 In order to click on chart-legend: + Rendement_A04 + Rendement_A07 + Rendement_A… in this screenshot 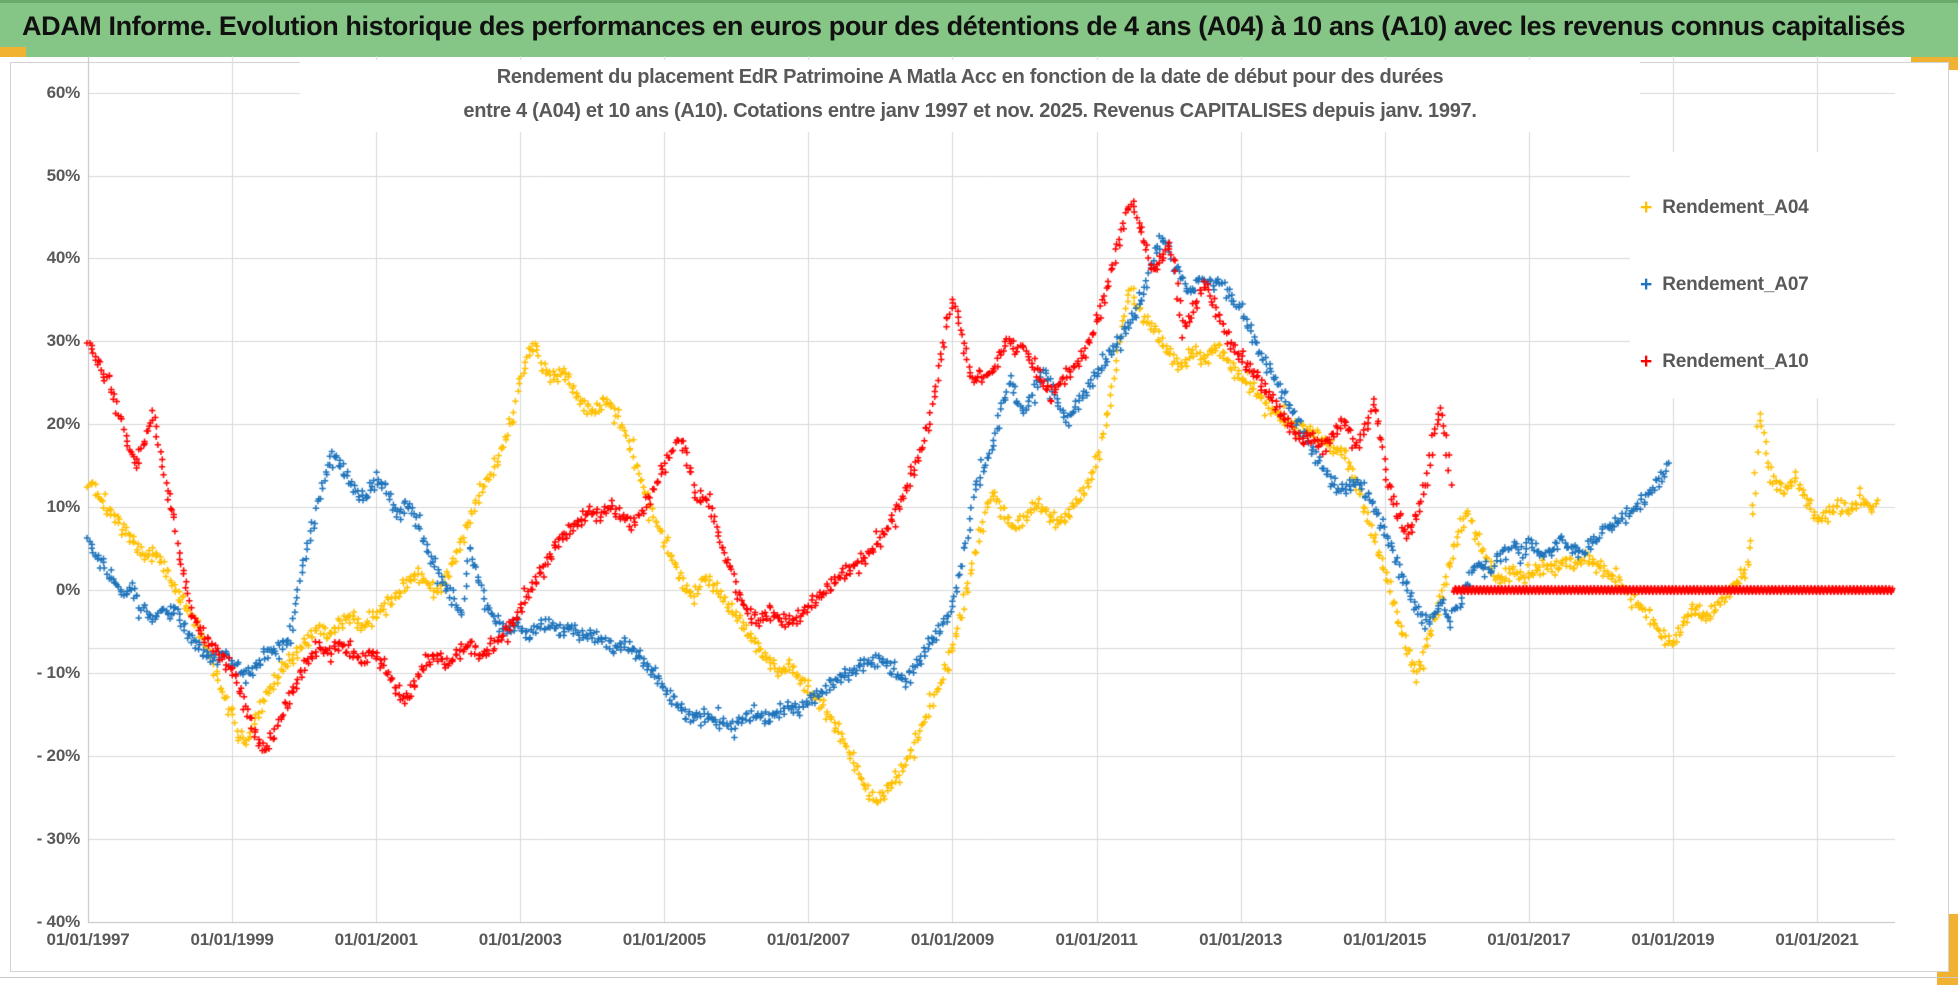, I will do `click(1764, 275)`.